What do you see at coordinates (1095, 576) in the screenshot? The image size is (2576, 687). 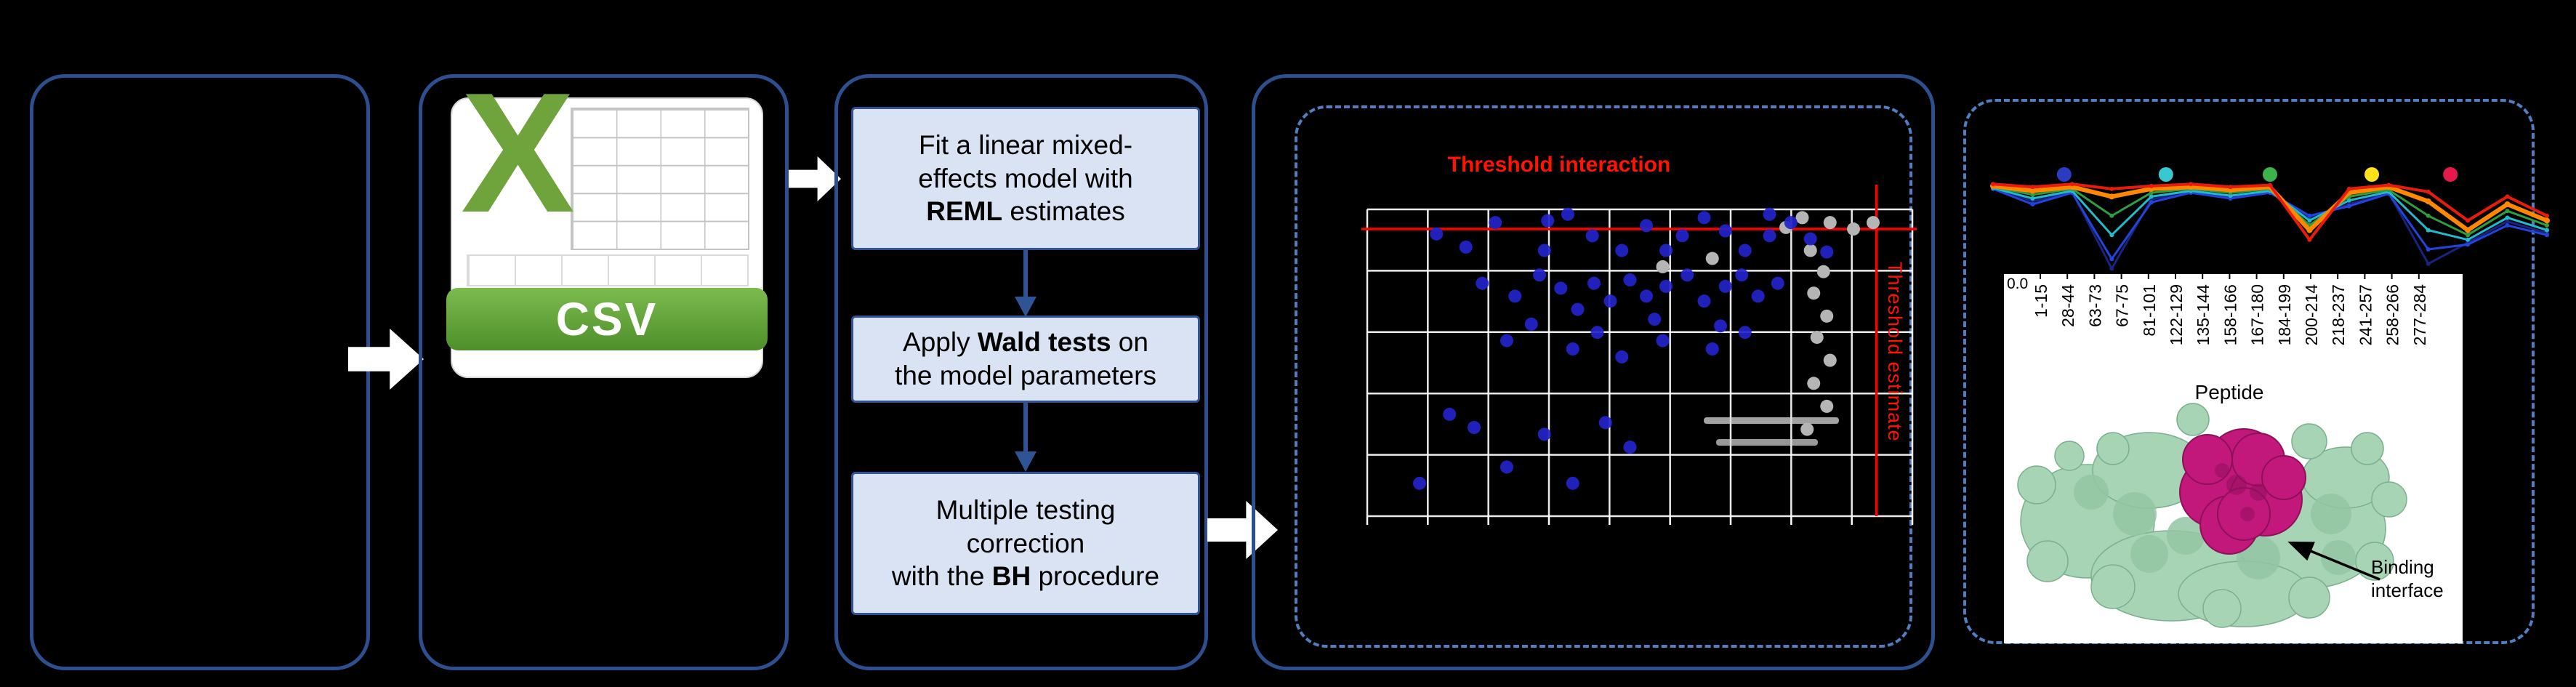 I see `step-text-post: procedure` at bounding box center [1095, 576].